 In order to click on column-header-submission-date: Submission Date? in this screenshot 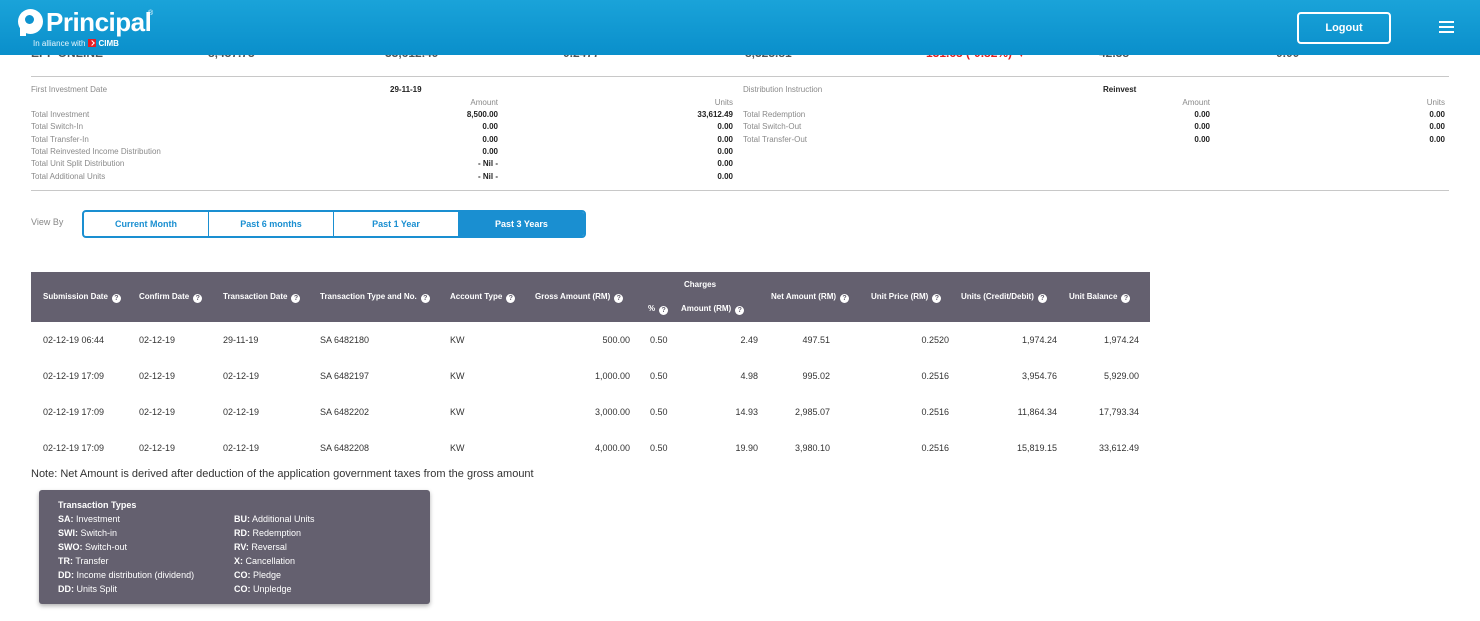, I will do `click(82, 297)`.